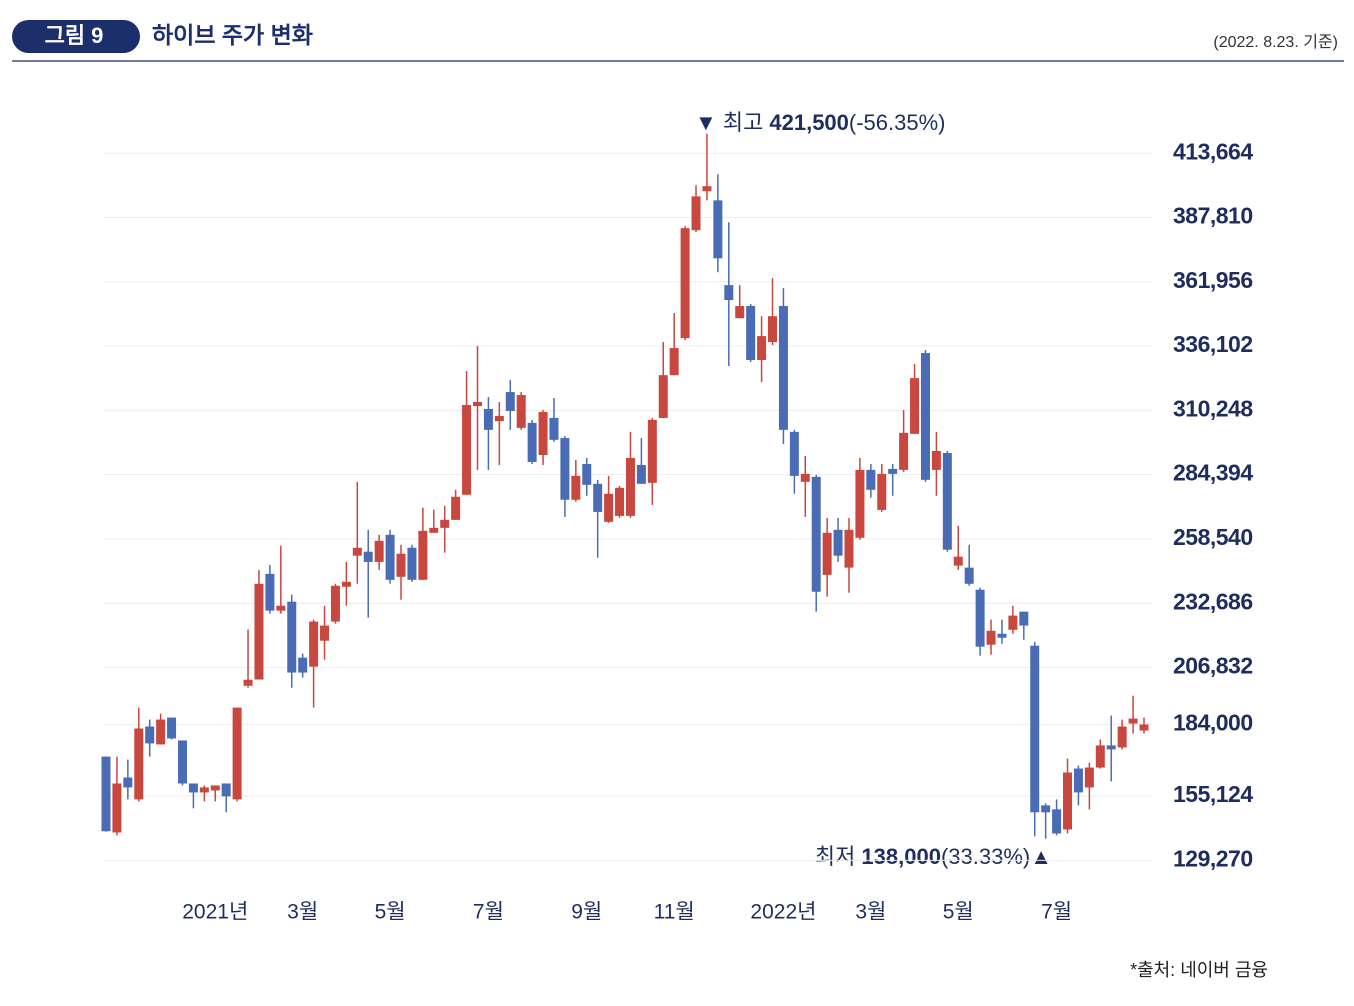 This screenshot has height=1006, width=1354. I want to click on source-note: *출처: 네이버 금융, so click(1199, 970).